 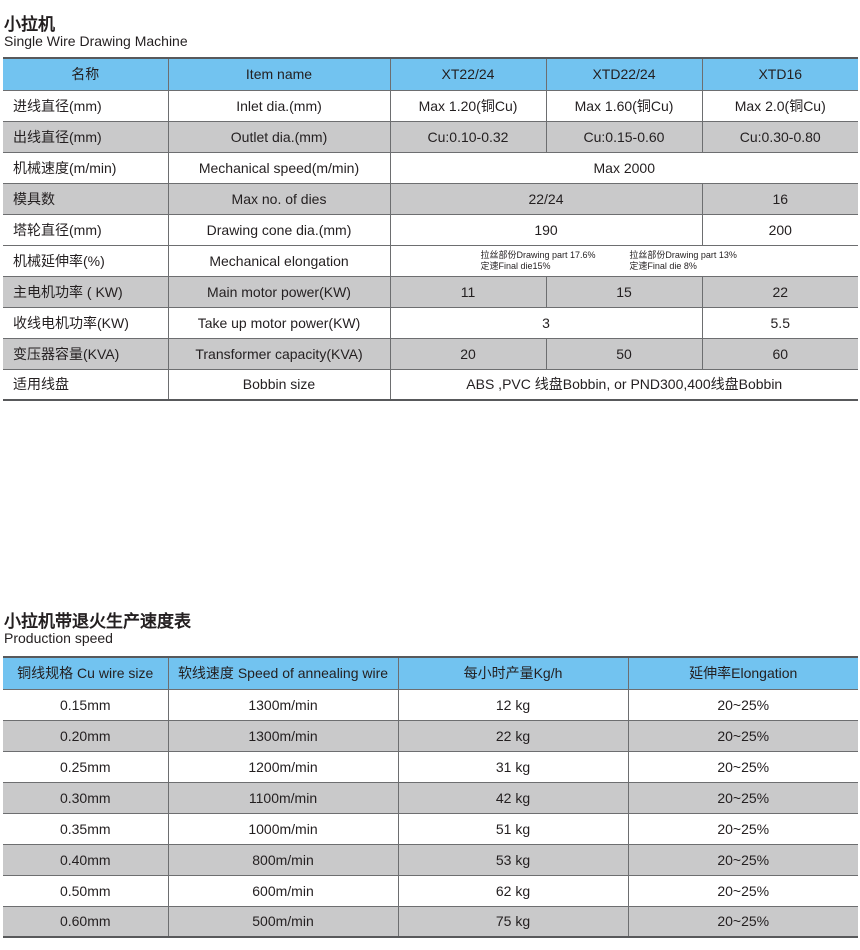 I want to click on cell: 22/24, so click(x=546, y=198).